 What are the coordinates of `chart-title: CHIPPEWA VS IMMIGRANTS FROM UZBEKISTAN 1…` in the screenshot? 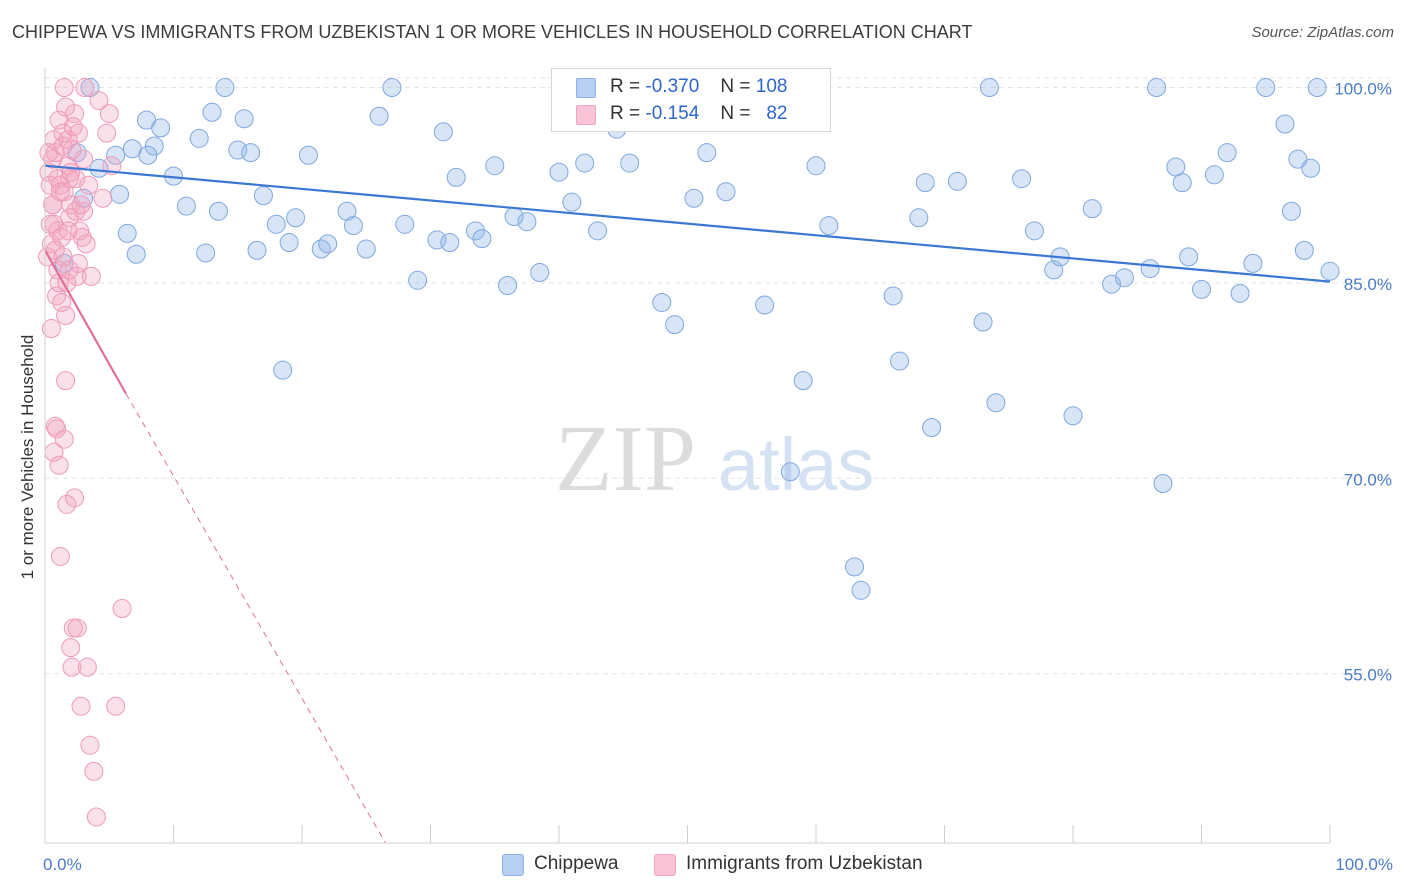 It's located at (492, 32).